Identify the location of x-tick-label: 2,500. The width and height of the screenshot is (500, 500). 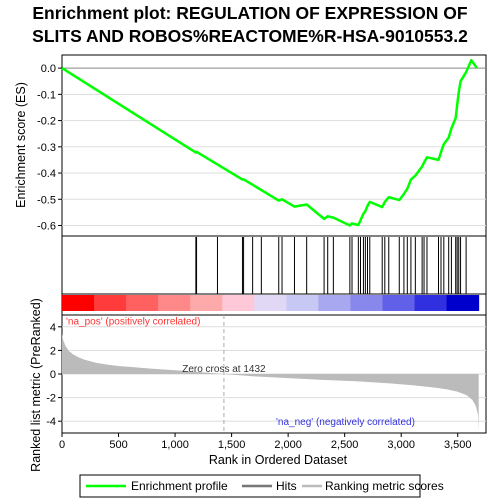
(345, 445).